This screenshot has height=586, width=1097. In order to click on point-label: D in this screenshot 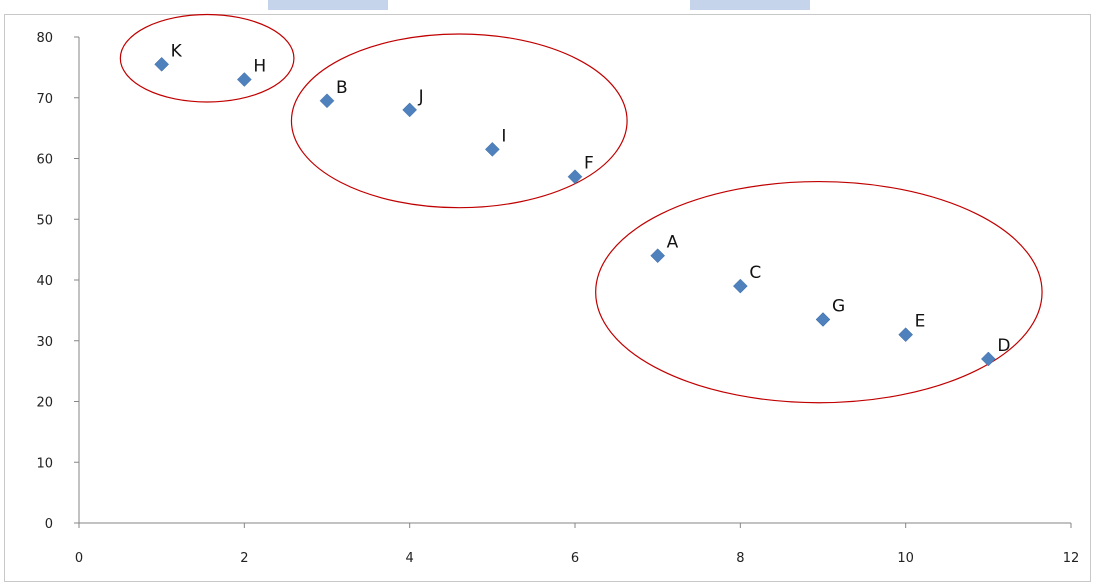, I will do `click(1003, 346)`.